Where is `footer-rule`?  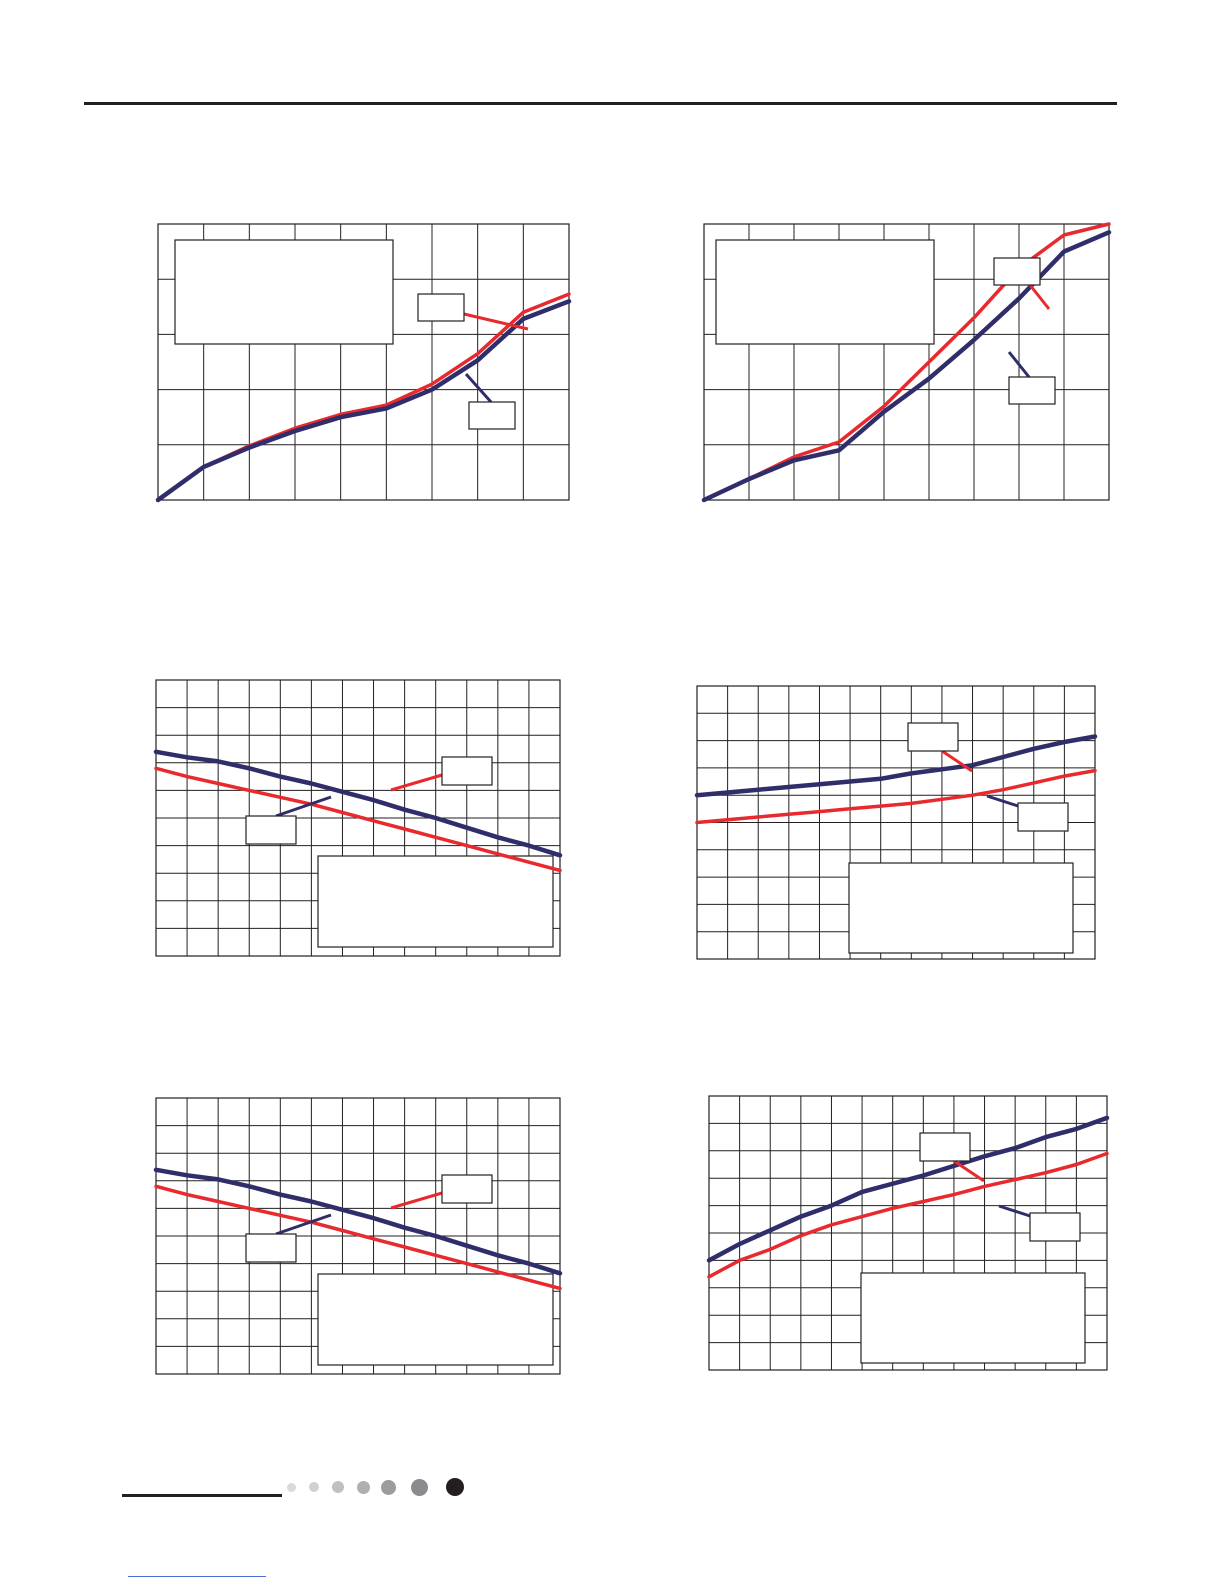 footer-rule is located at coordinates (202, 1495).